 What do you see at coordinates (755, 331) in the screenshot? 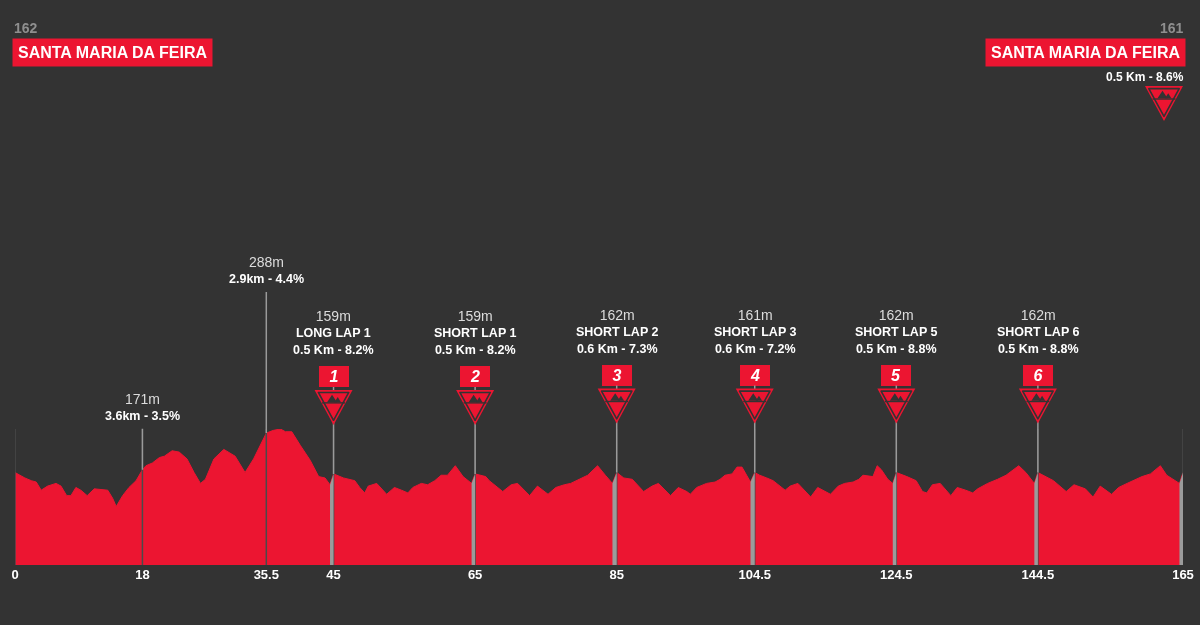
I see `text: 161m SHORT LAP 3 0.6 Km - 7.2%` at bounding box center [755, 331].